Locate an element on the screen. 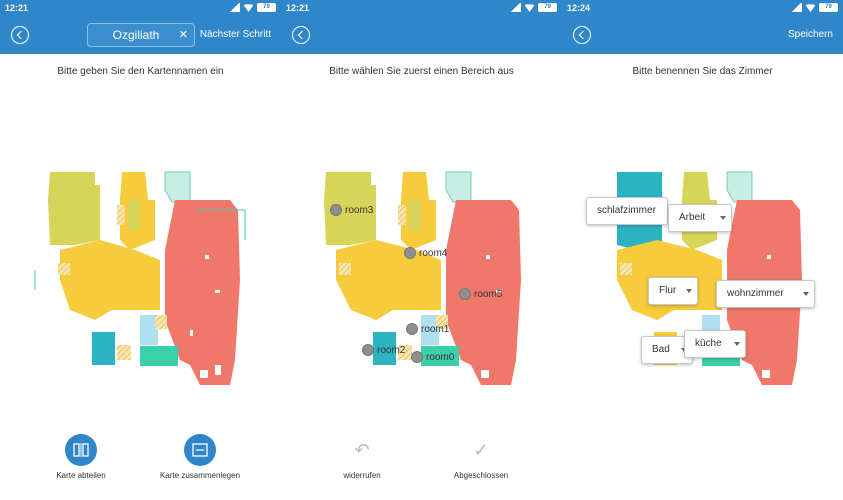  status-time: 12:24 is located at coordinates (579, 8).